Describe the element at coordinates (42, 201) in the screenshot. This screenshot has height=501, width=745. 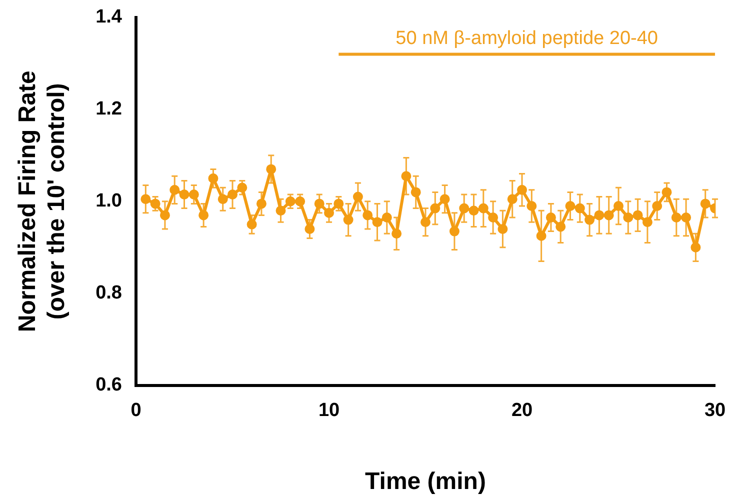
I see `y-axis-title: Normalized Firing Rate (over the 10' control)` at that location.